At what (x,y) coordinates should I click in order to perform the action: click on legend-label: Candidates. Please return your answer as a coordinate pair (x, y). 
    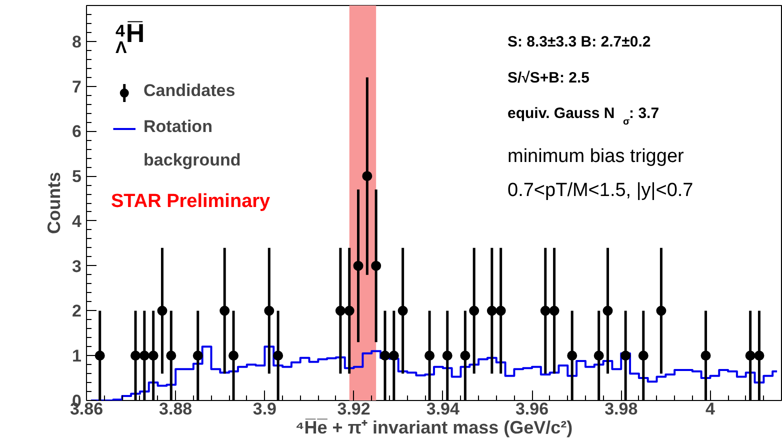
    Looking at the image, I should click on (190, 90).